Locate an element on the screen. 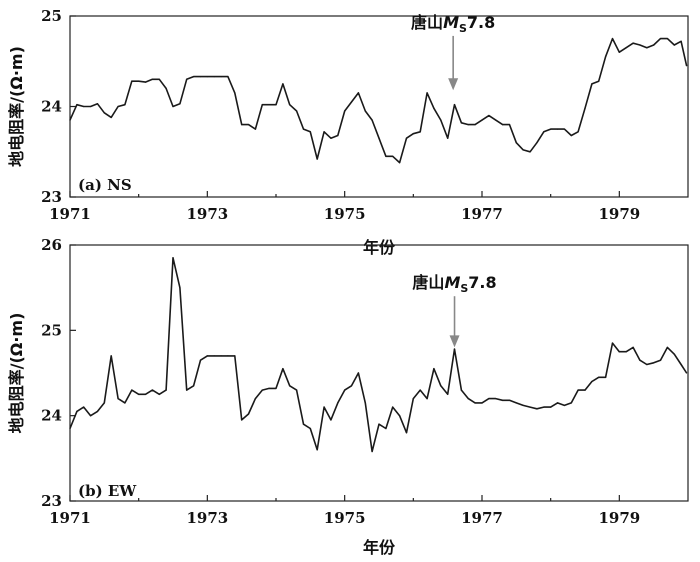  y-axis-title: 地电阻率/(Ω·m) is located at coordinates (16, 373).